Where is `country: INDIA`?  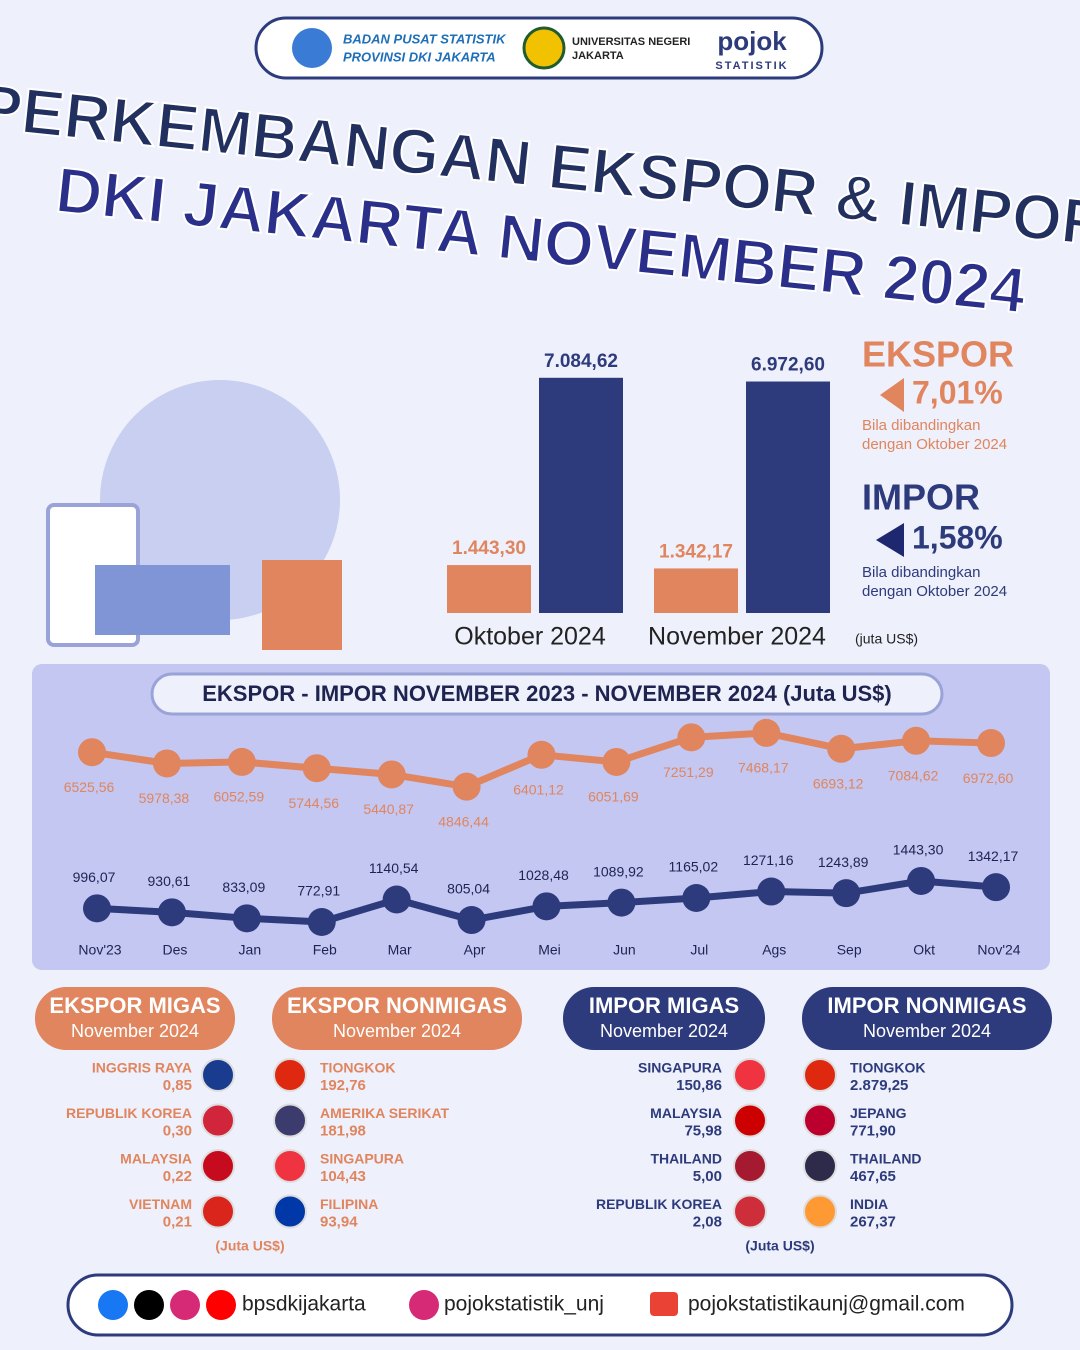
country: INDIA is located at coordinates (869, 1204).